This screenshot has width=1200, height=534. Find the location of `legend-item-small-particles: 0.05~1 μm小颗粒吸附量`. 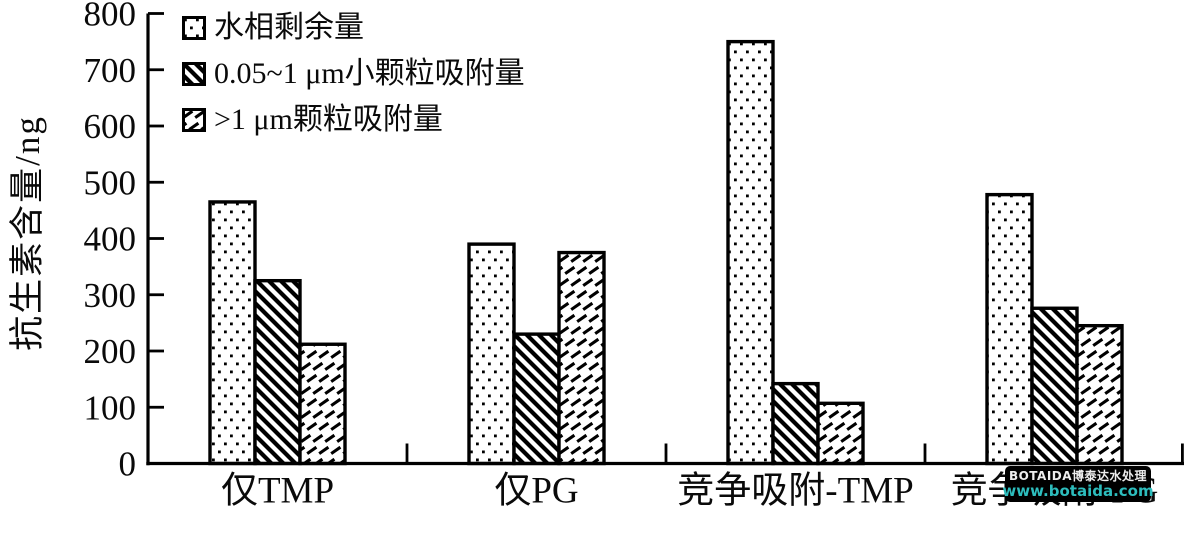

legend-item-small-particles: 0.05~1 μm小颗粒吸附量 is located at coordinates (353, 74).